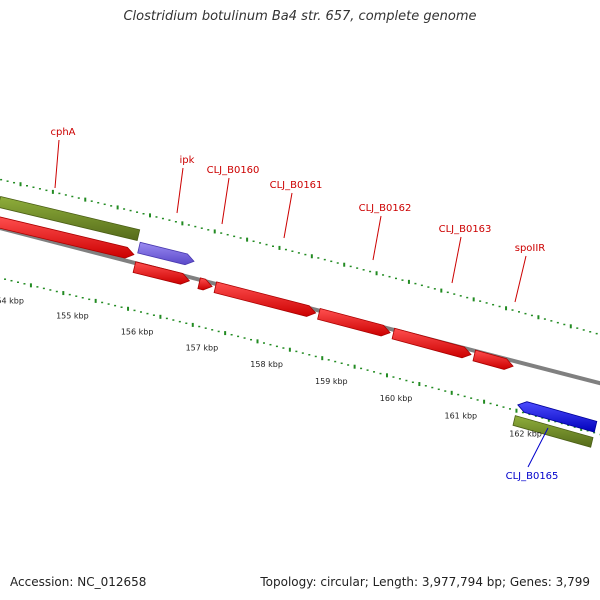 Image resolution: width=600 pixels, height=600 pixels. Describe the element at coordinates (396, 398) in the screenshot. I see `axis-tick-label: 160 kbp` at that location.